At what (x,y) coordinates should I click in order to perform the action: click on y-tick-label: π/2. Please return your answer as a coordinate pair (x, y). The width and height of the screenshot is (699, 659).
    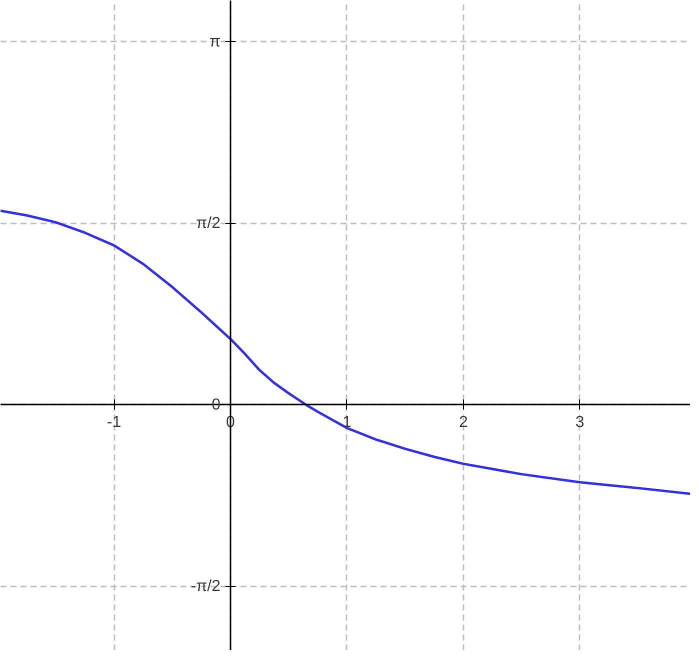
    Looking at the image, I should click on (208, 223).